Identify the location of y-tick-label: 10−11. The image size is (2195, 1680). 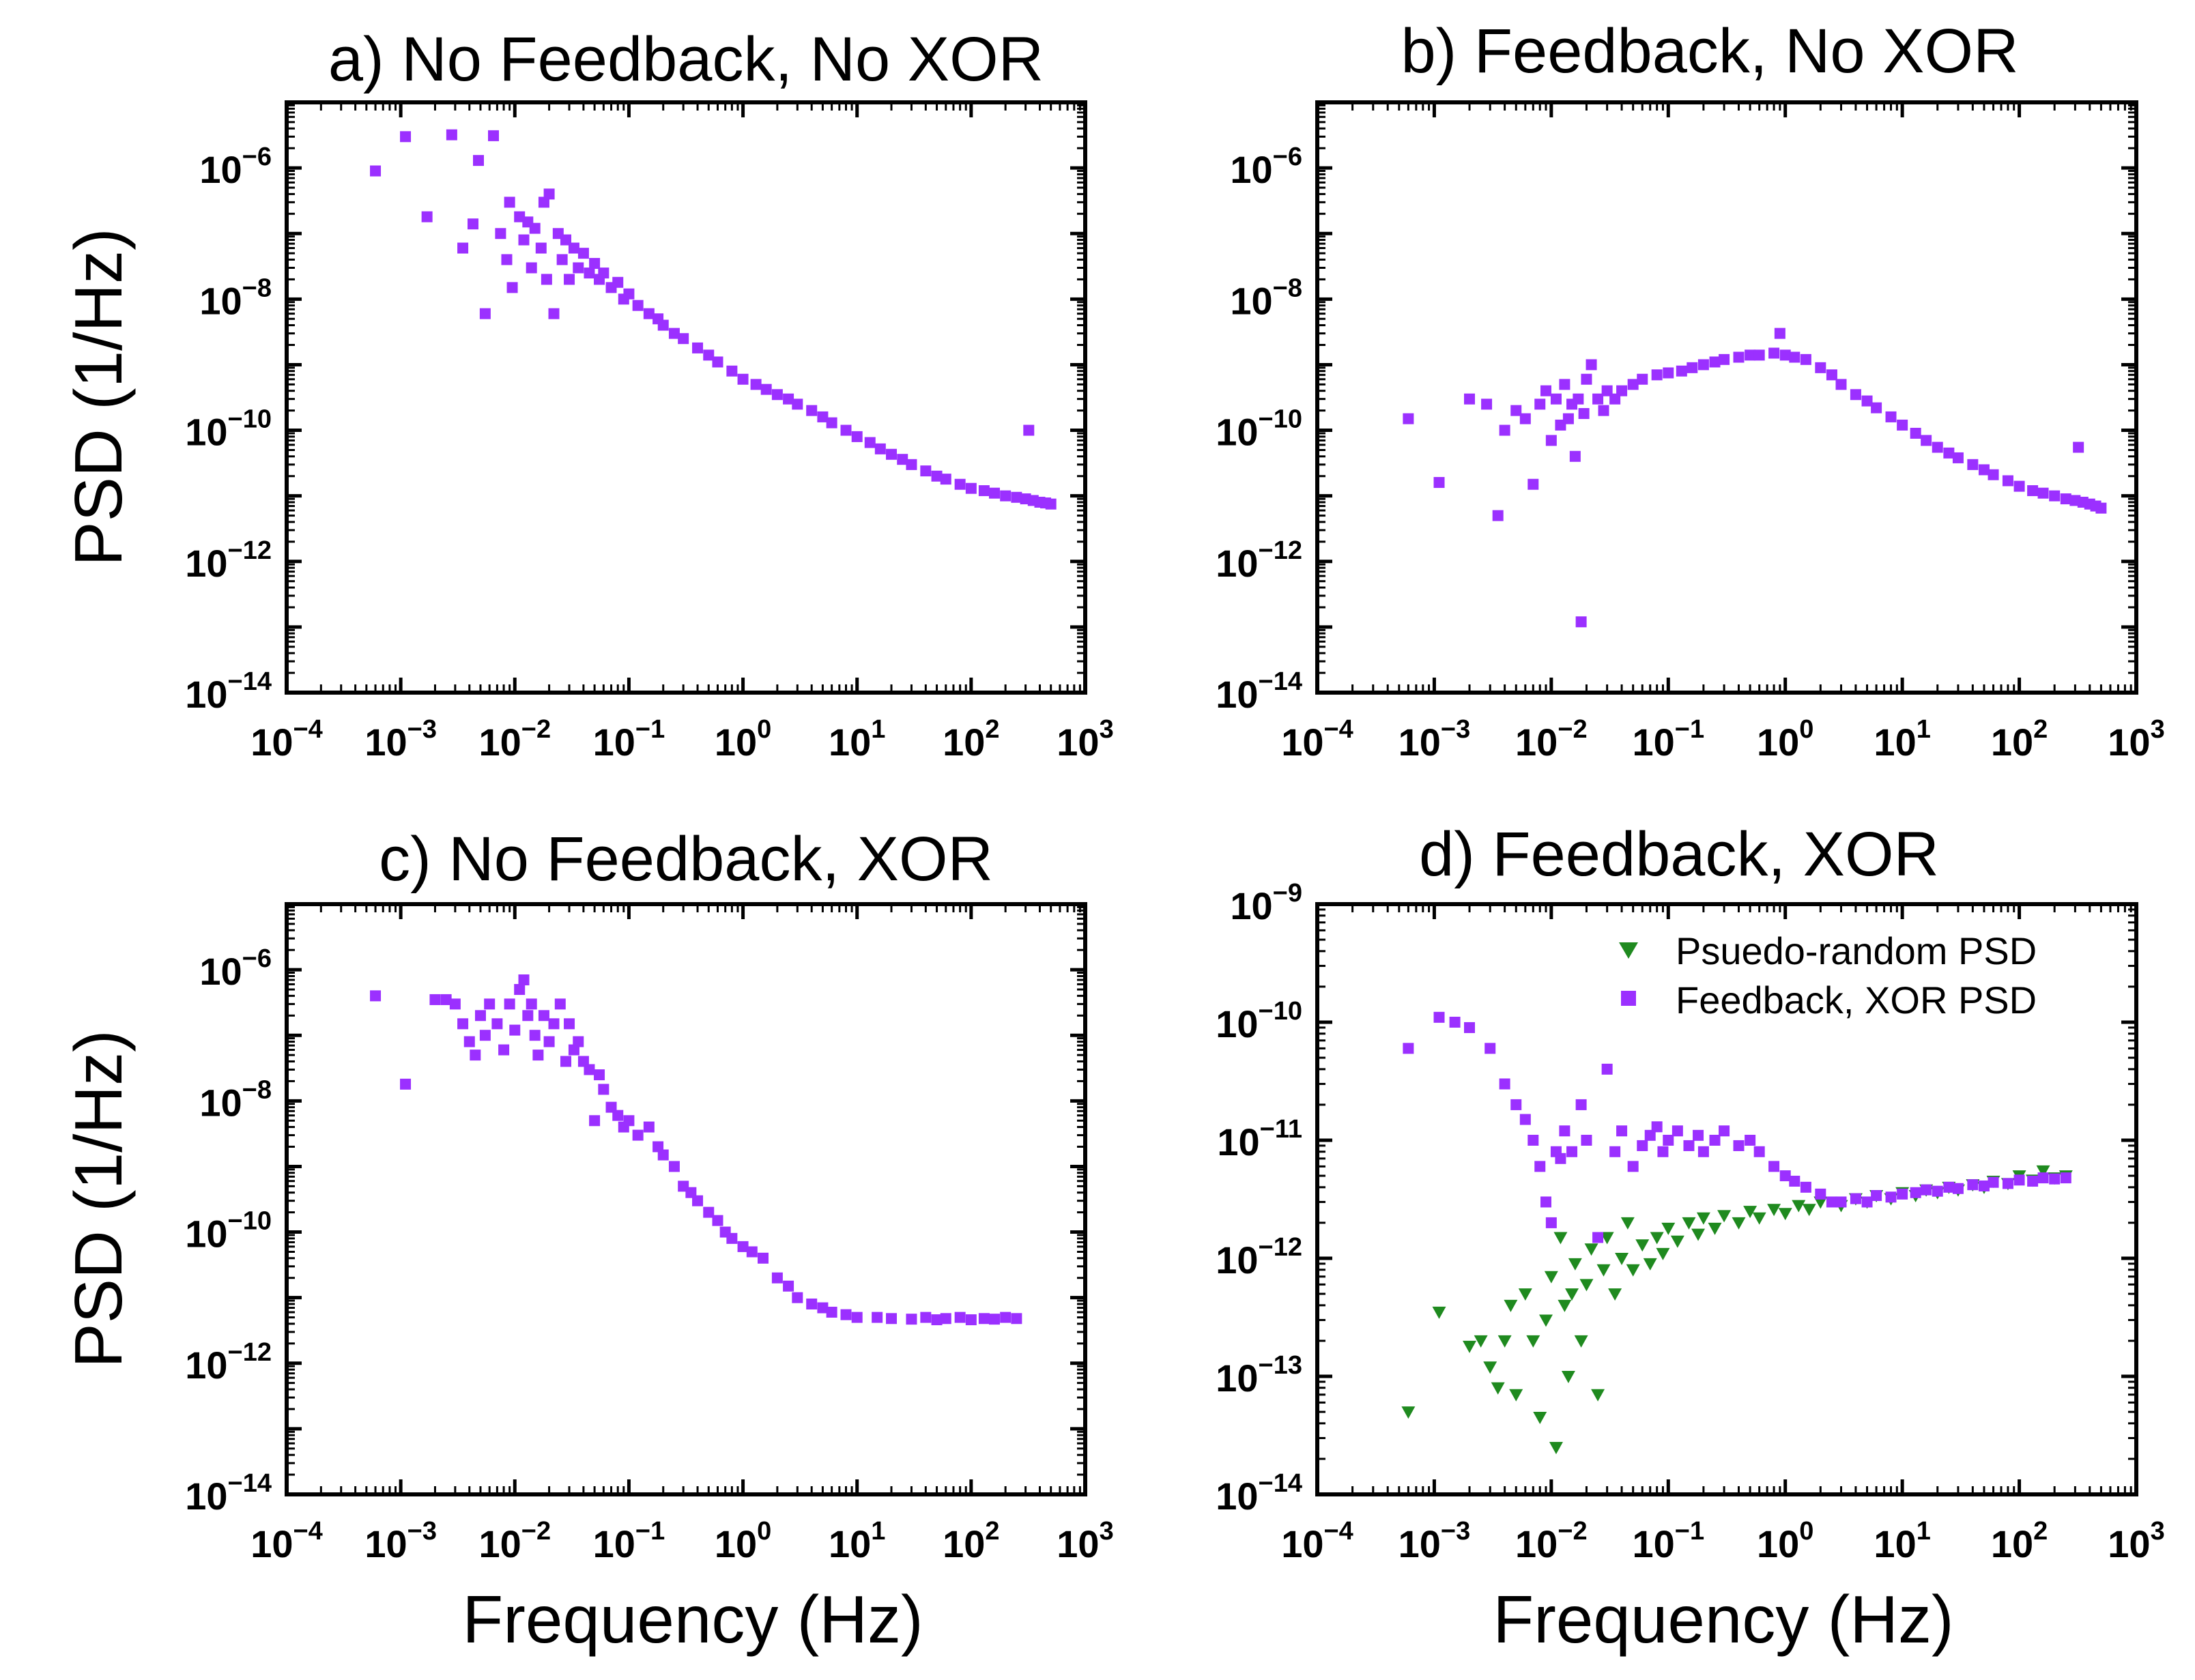
(1259, 1139).